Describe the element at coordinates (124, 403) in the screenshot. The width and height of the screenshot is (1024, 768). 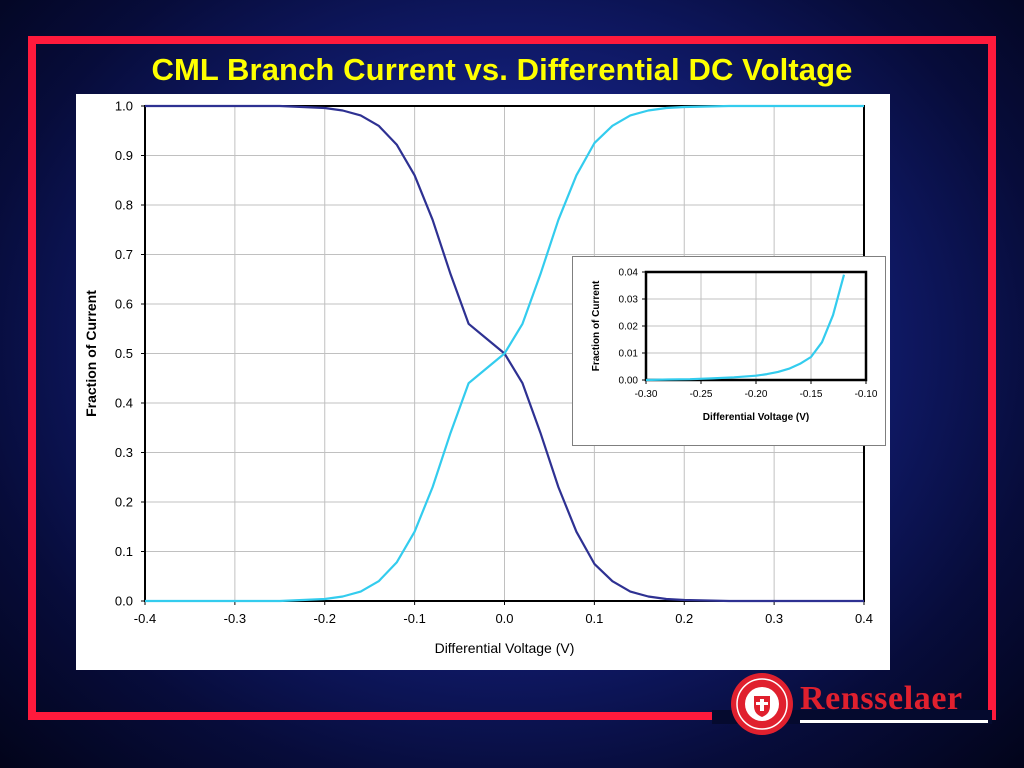
I see `y-tick-label: 0.4` at that location.